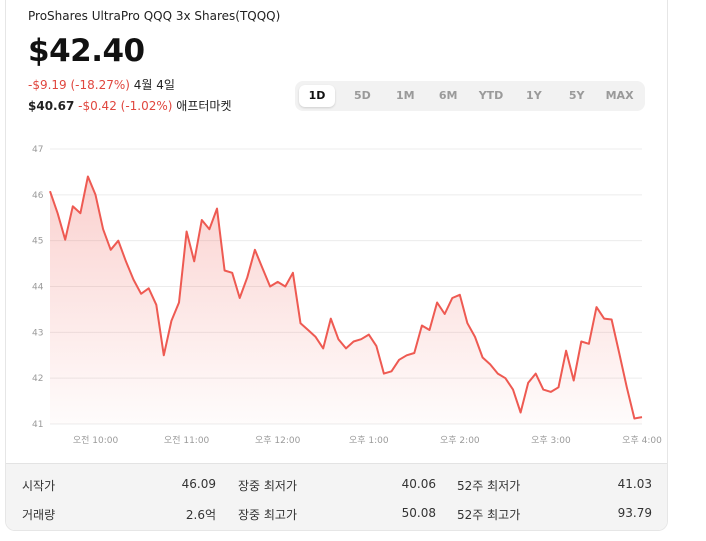  Describe the element at coordinates (619, 95) in the screenshot. I see `tab-max: MAX` at that location.